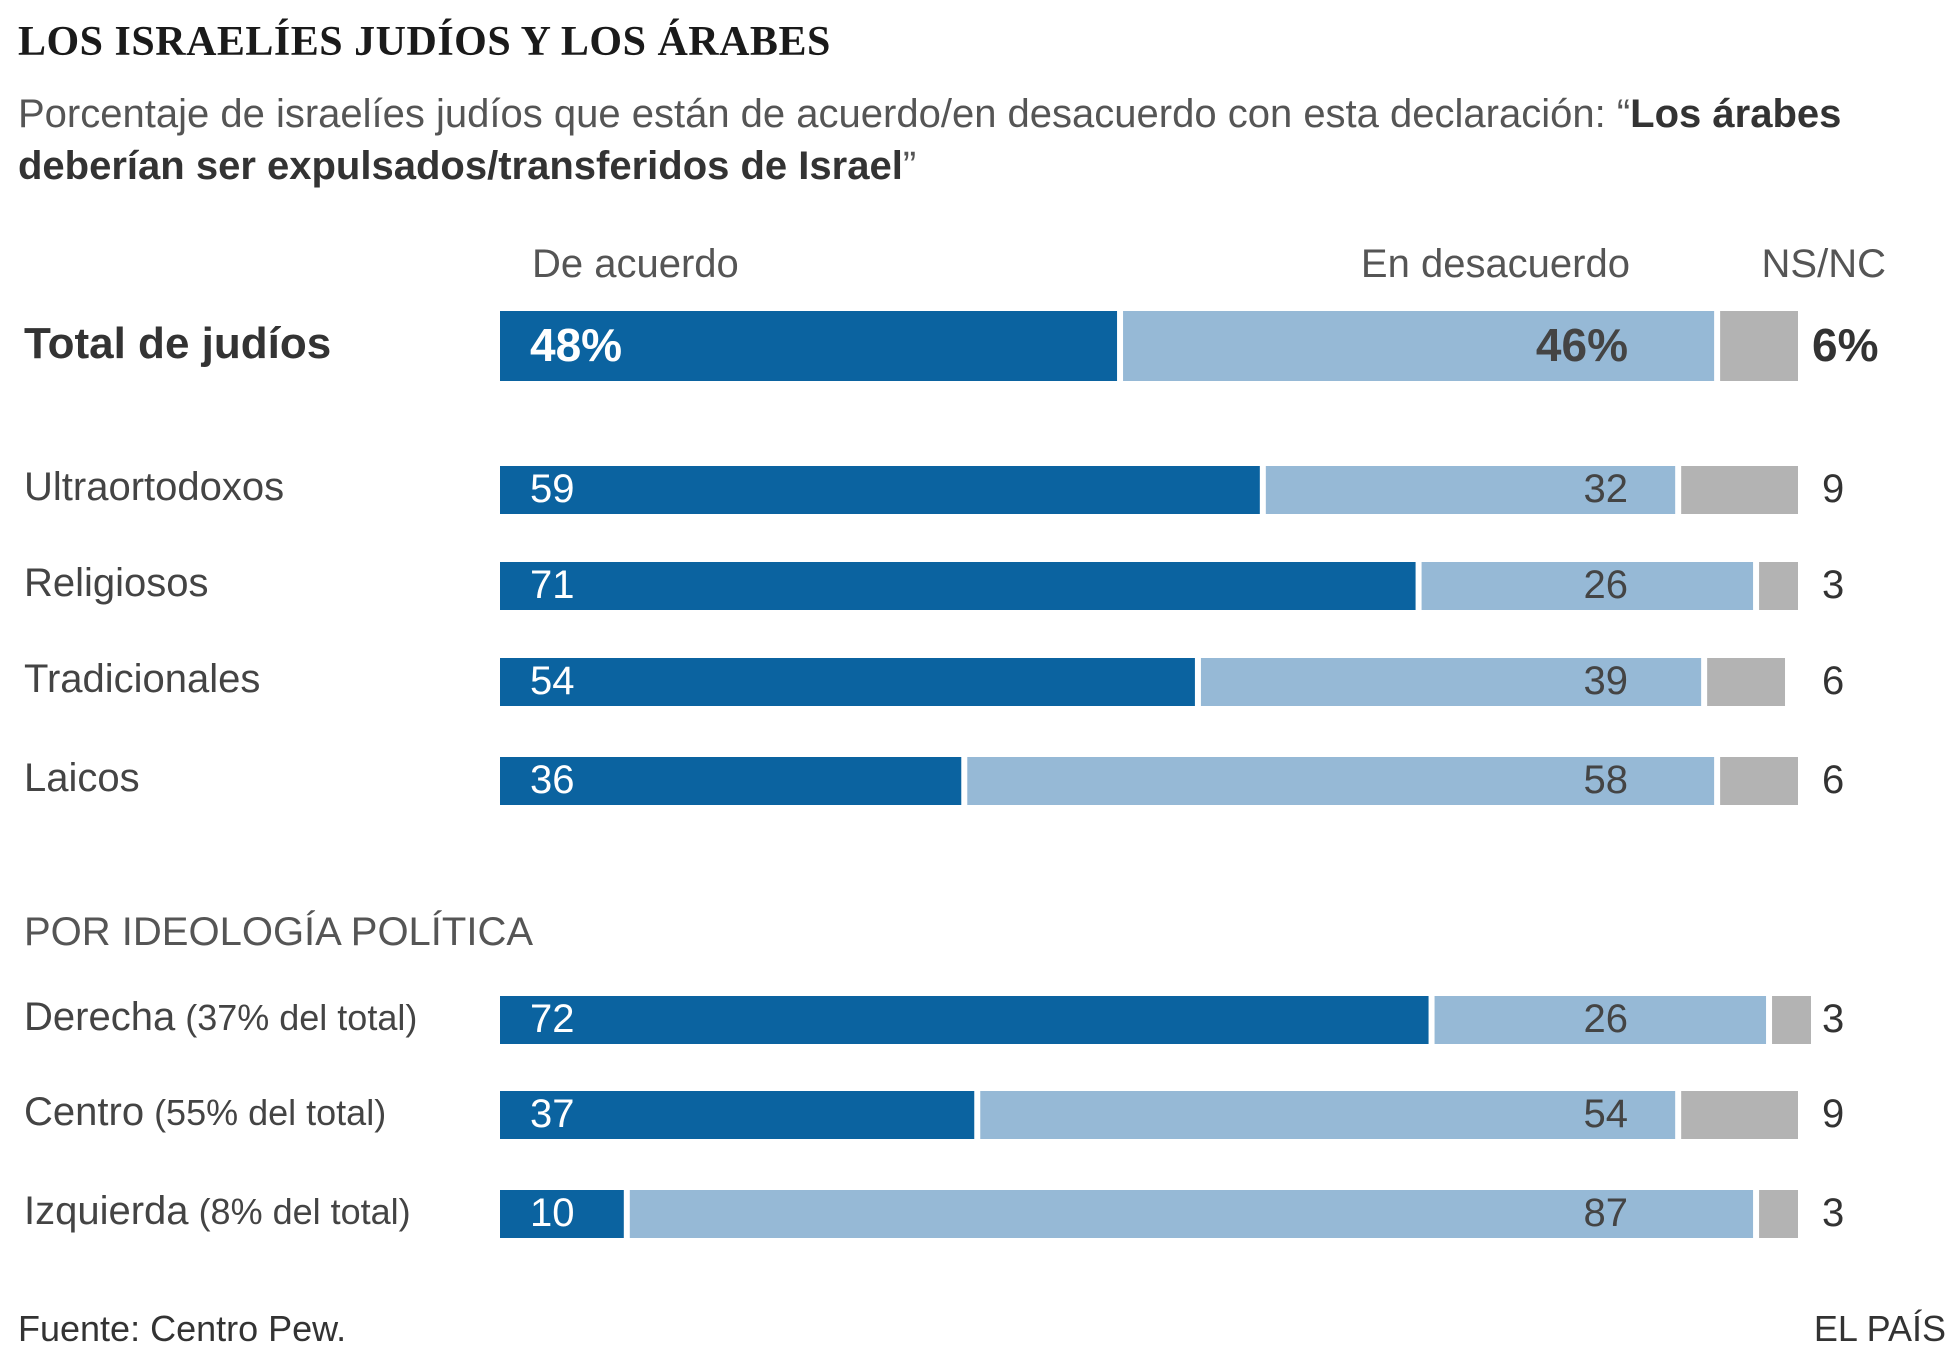 Image resolution: width=1960 pixels, height=1362 pixels. What do you see at coordinates (552, 585) in the screenshot?
I see `value-label-agree: 71` at bounding box center [552, 585].